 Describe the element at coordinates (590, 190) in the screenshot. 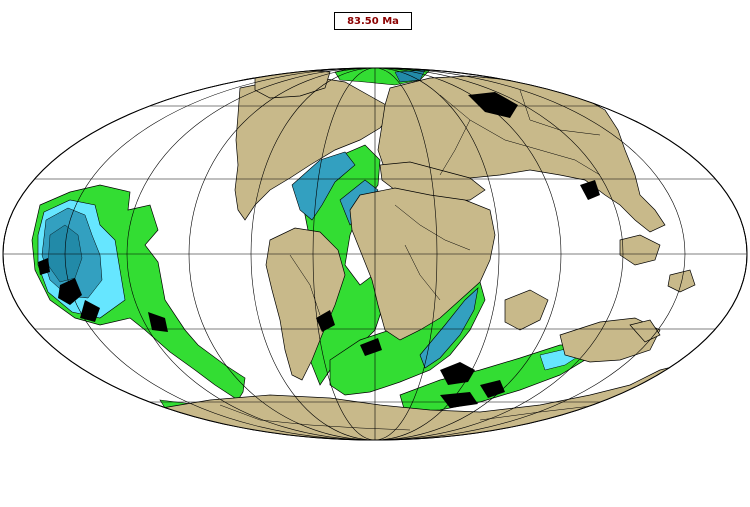

I see `asia-feature` at that location.